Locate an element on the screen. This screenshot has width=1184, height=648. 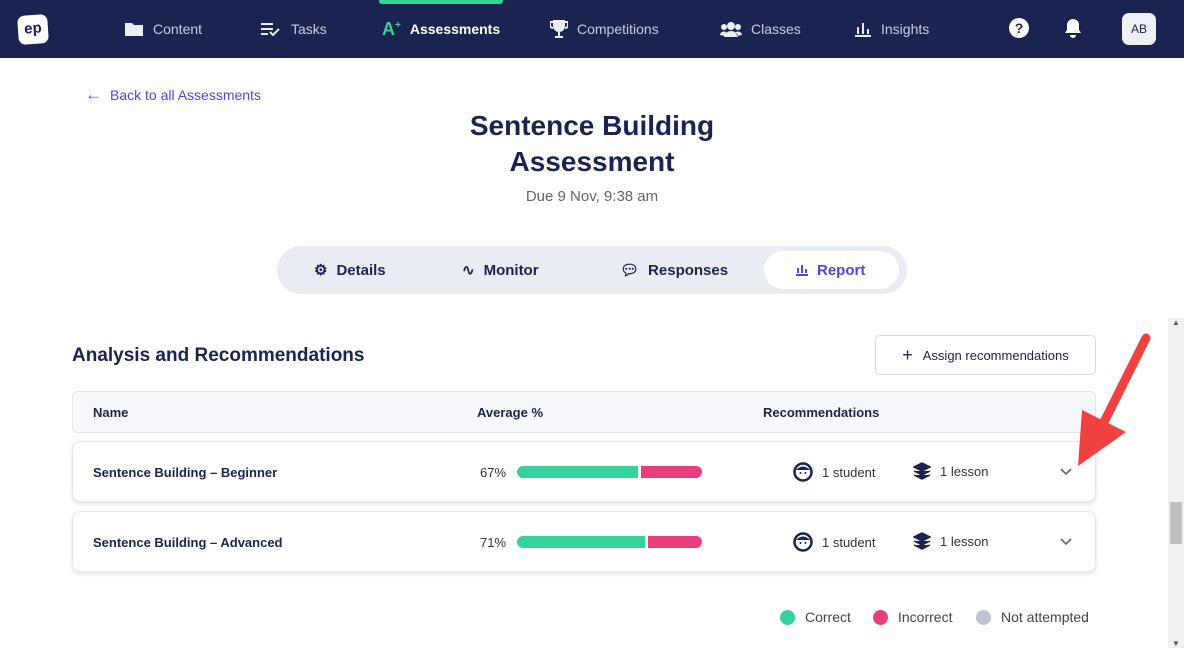
nav-content: Content is located at coordinates (163, 29).